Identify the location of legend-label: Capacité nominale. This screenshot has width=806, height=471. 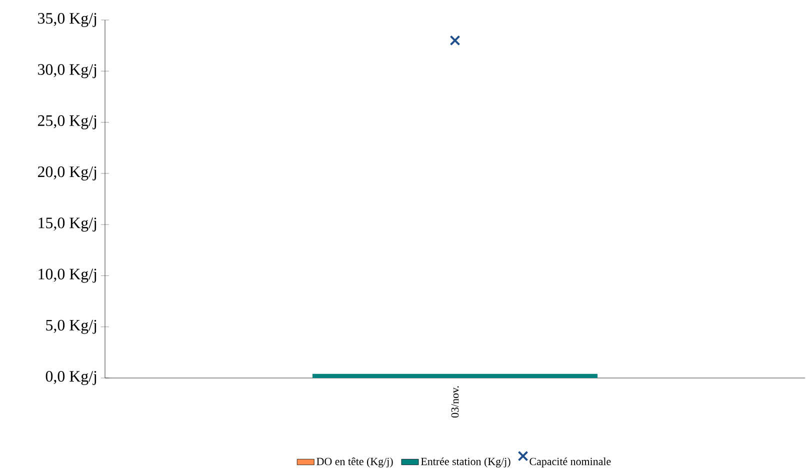
(570, 463).